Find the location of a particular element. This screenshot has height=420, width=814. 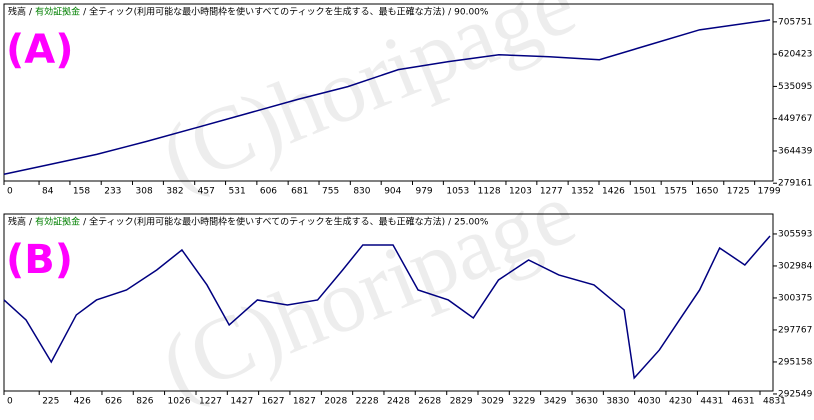

x-tick-label: 1352 is located at coordinates (582, 192).